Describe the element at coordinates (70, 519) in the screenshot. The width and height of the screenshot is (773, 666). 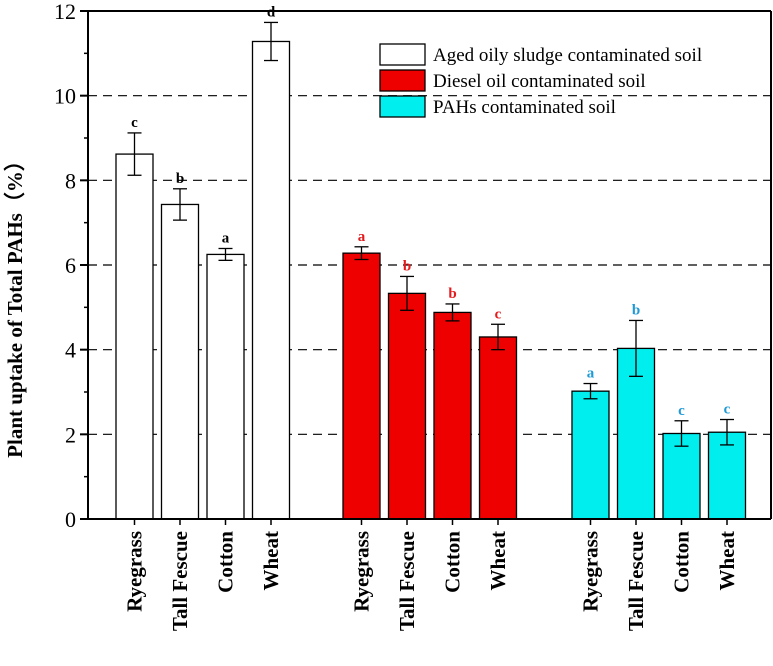
I see `y-tick-label: 0` at that location.